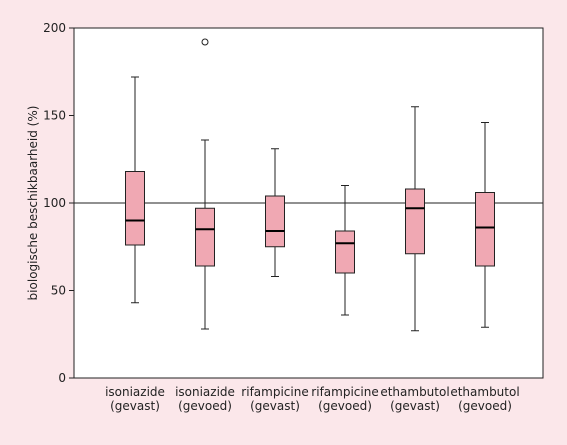  What do you see at coordinates (54, 203) in the screenshot?
I see `y-tick-label-100: 100` at bounding box center [54, 203].